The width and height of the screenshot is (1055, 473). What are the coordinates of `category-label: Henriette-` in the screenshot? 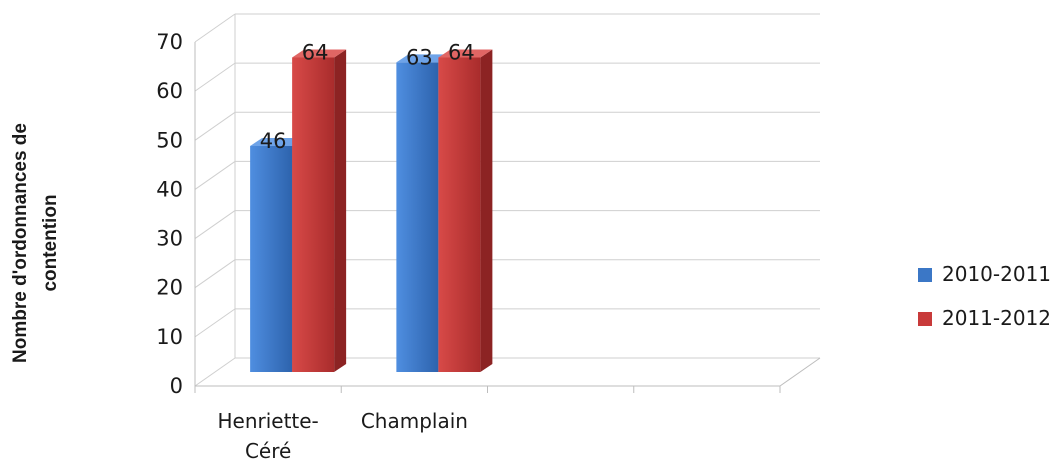 It's located at (267, 421).